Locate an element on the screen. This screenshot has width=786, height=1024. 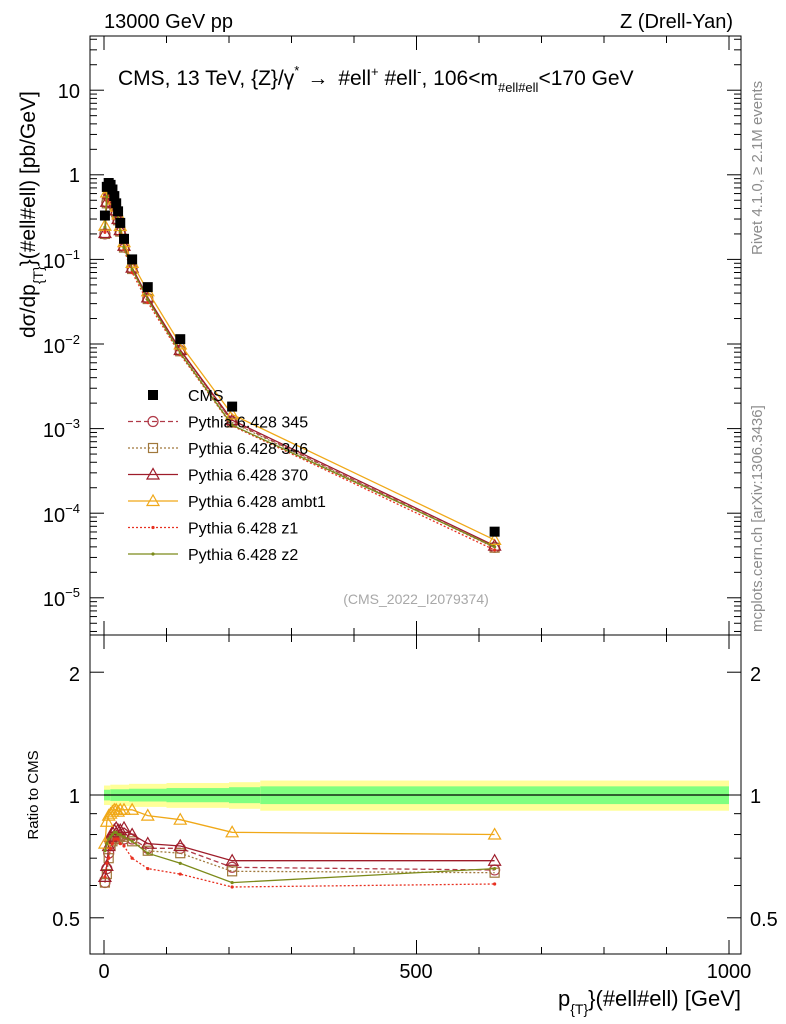
ratio-ytick-right-05: 0.5 is located at coordinates (764, 920).